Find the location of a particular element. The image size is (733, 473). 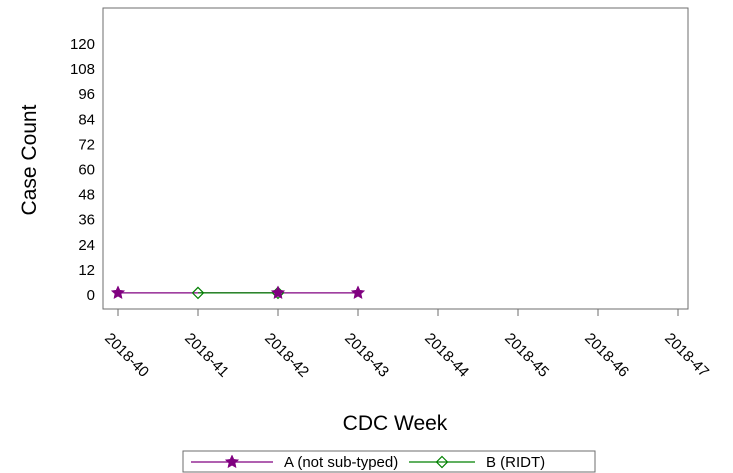

y-tick-label: 120 is located at coordinates (82, 44).